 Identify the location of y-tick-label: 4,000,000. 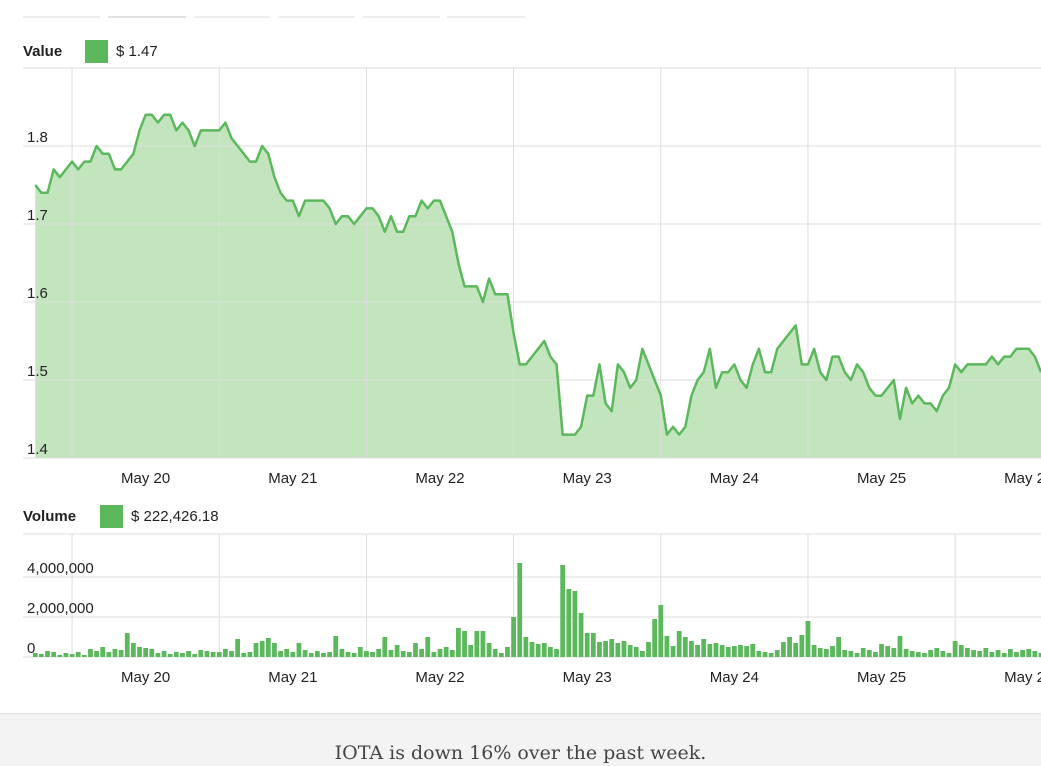
(60, 568).